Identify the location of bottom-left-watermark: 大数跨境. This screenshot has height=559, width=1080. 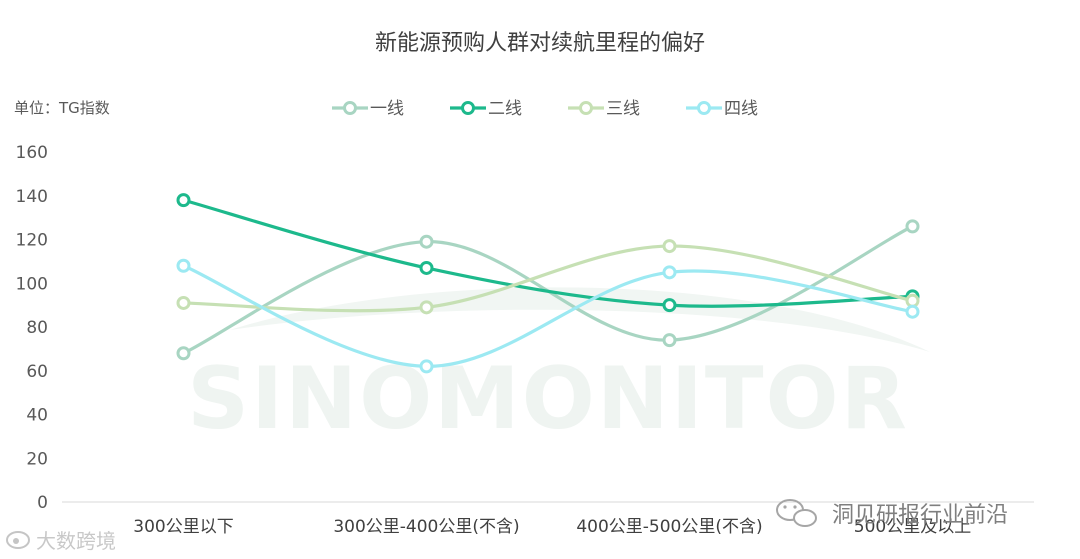
(76, 541).